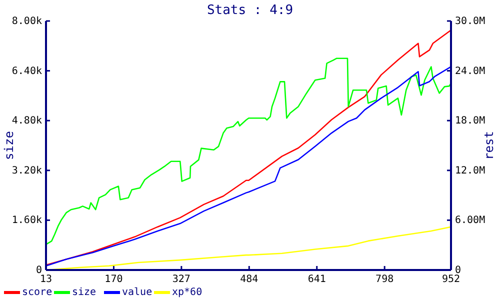  What do you see at coordinates (39, 270) in the screenshot?
I see `y-tick-label: 0` at bounding box center [39, 270].